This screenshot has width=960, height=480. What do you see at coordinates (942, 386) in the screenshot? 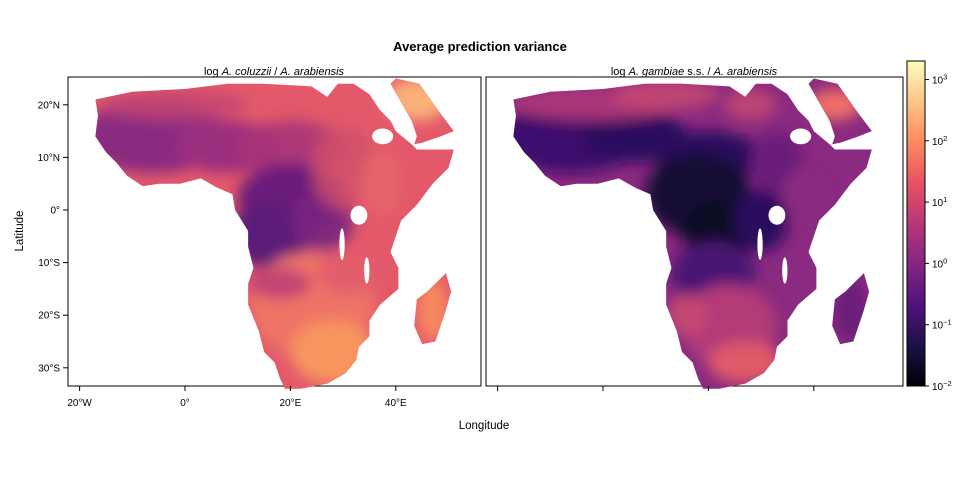
I see `colorbar-tick-label: 10⁻²` at bounding box center [942, 386].